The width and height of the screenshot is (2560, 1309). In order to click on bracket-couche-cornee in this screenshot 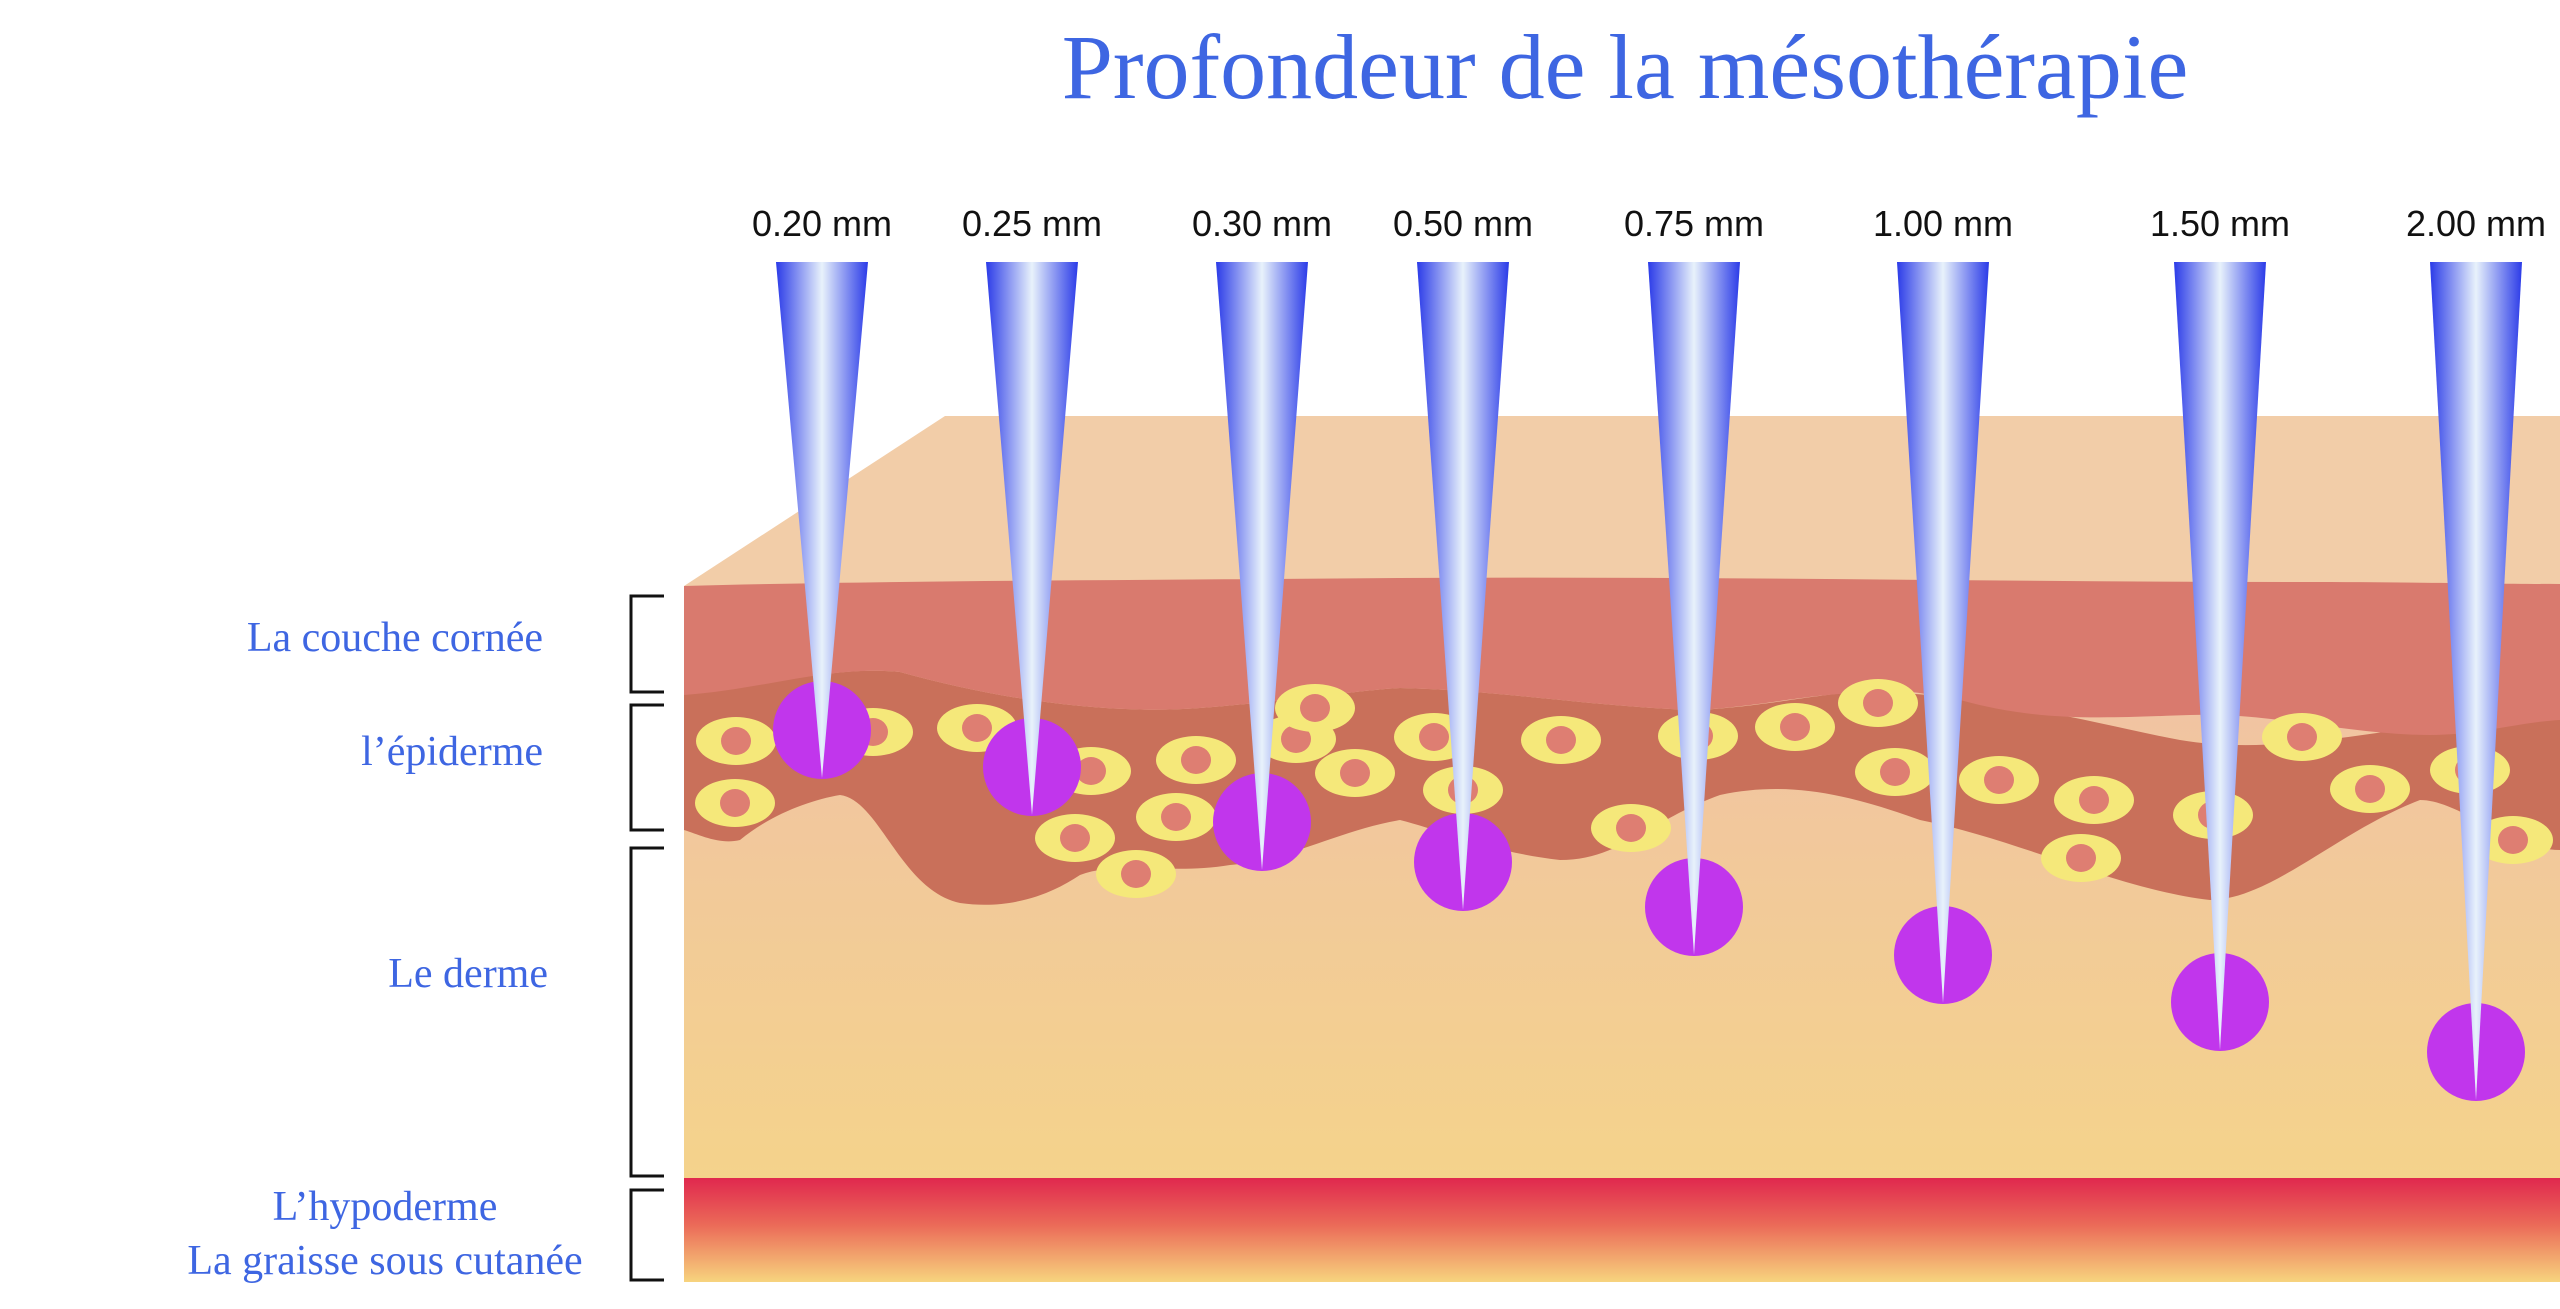, I will do `click(646, 644)`.